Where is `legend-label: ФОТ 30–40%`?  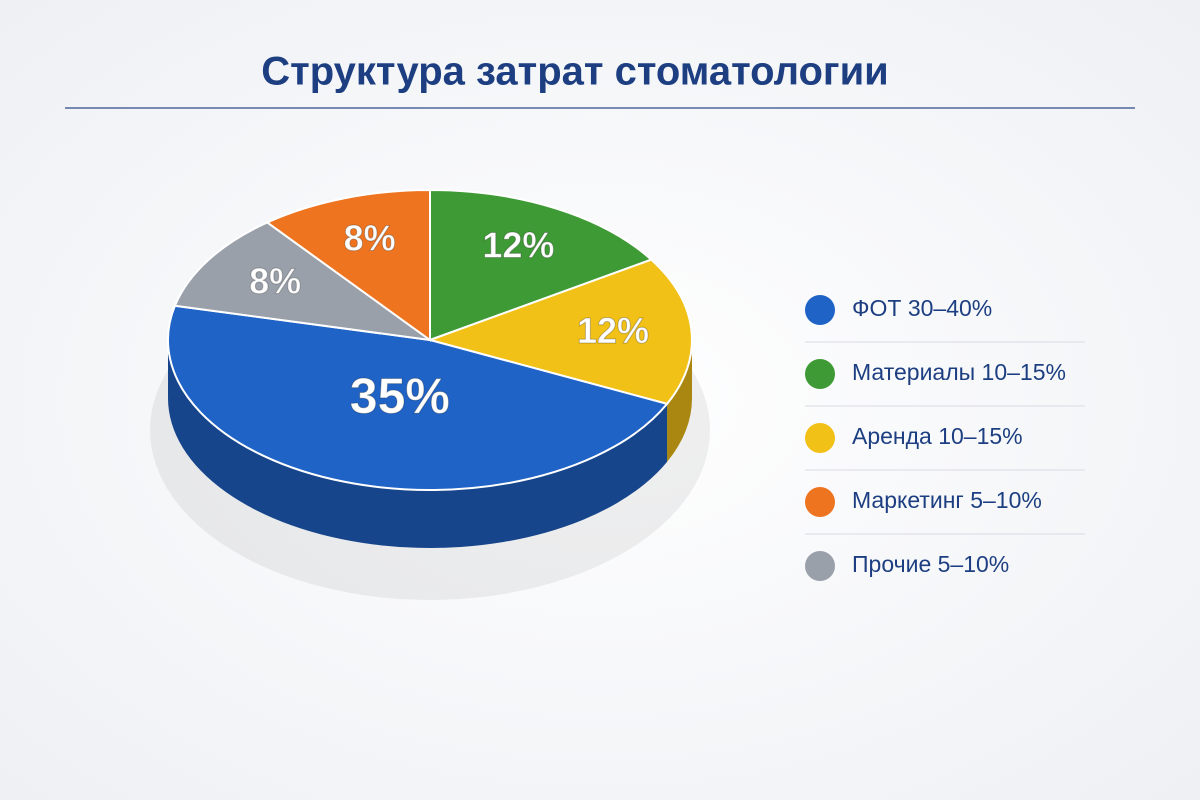
legend-label: ФОТ 30–40% is located at coordinates (922, 308).